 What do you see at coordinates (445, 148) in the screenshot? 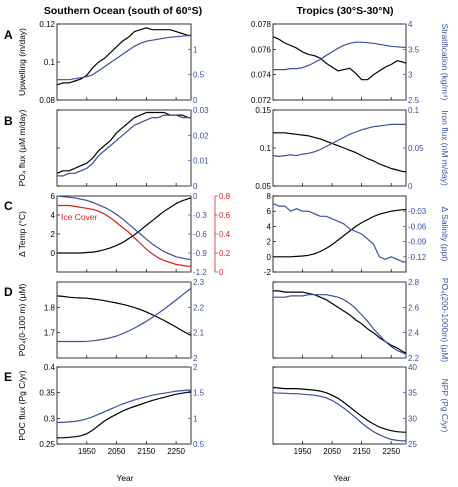
I see `right-axis-label: Iron flux (nM m/day)` at bounding box center [445, 148].